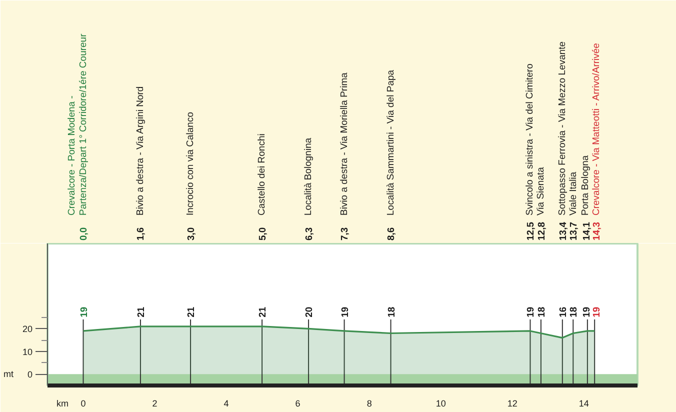 This screenshot has height=412, width=676. Describe the element at coordinates (190, 164) in the screenshot. I see `text: Incrocio con via Calanco` at that location.